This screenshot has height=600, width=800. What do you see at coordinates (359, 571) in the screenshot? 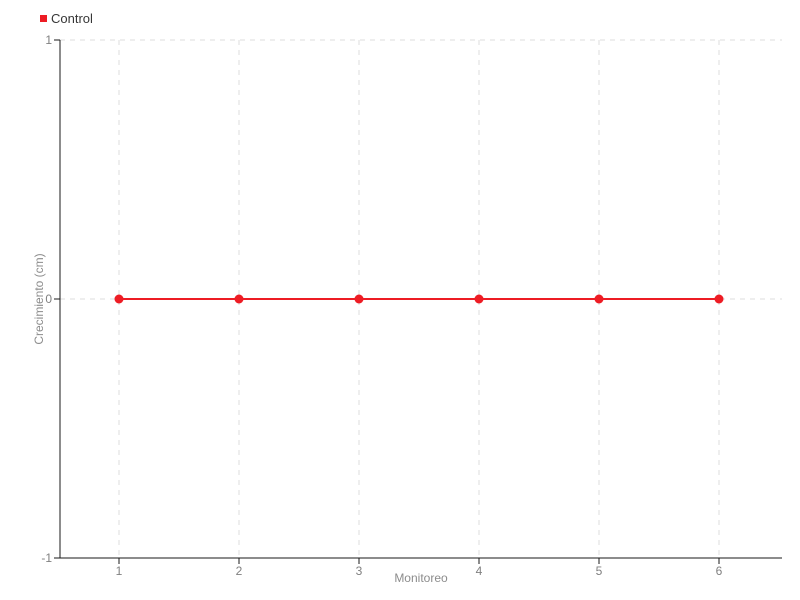
I see `x-tick-label: 3` at bounding box center [359, 571].